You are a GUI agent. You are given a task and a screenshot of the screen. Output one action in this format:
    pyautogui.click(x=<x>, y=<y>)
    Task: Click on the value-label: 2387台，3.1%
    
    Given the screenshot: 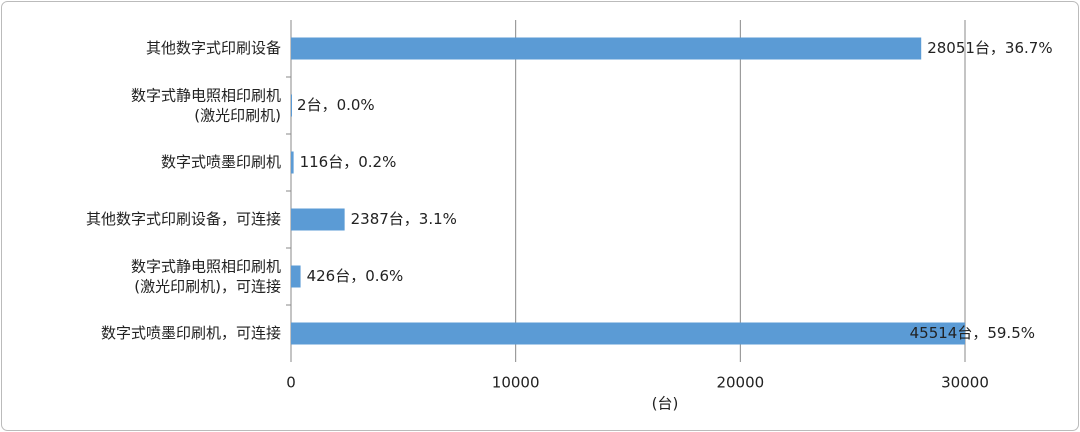 What is the action you would take?
    pyautogui.click(x=404, y=219)
    